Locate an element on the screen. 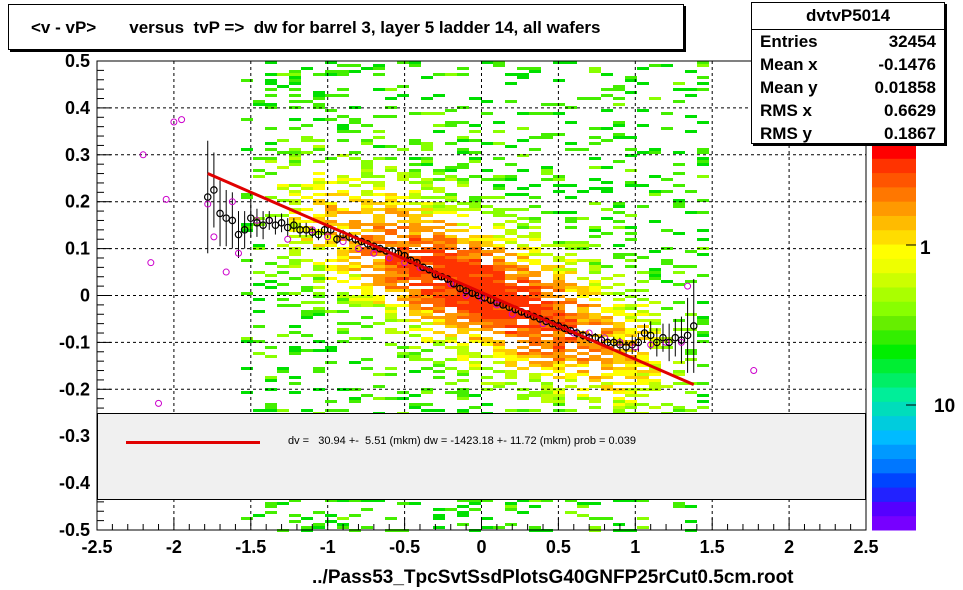 Image resolution: width=963 pixels, height=590 pixels. x-tick-label: -2 is located at coordinates (174, 547).